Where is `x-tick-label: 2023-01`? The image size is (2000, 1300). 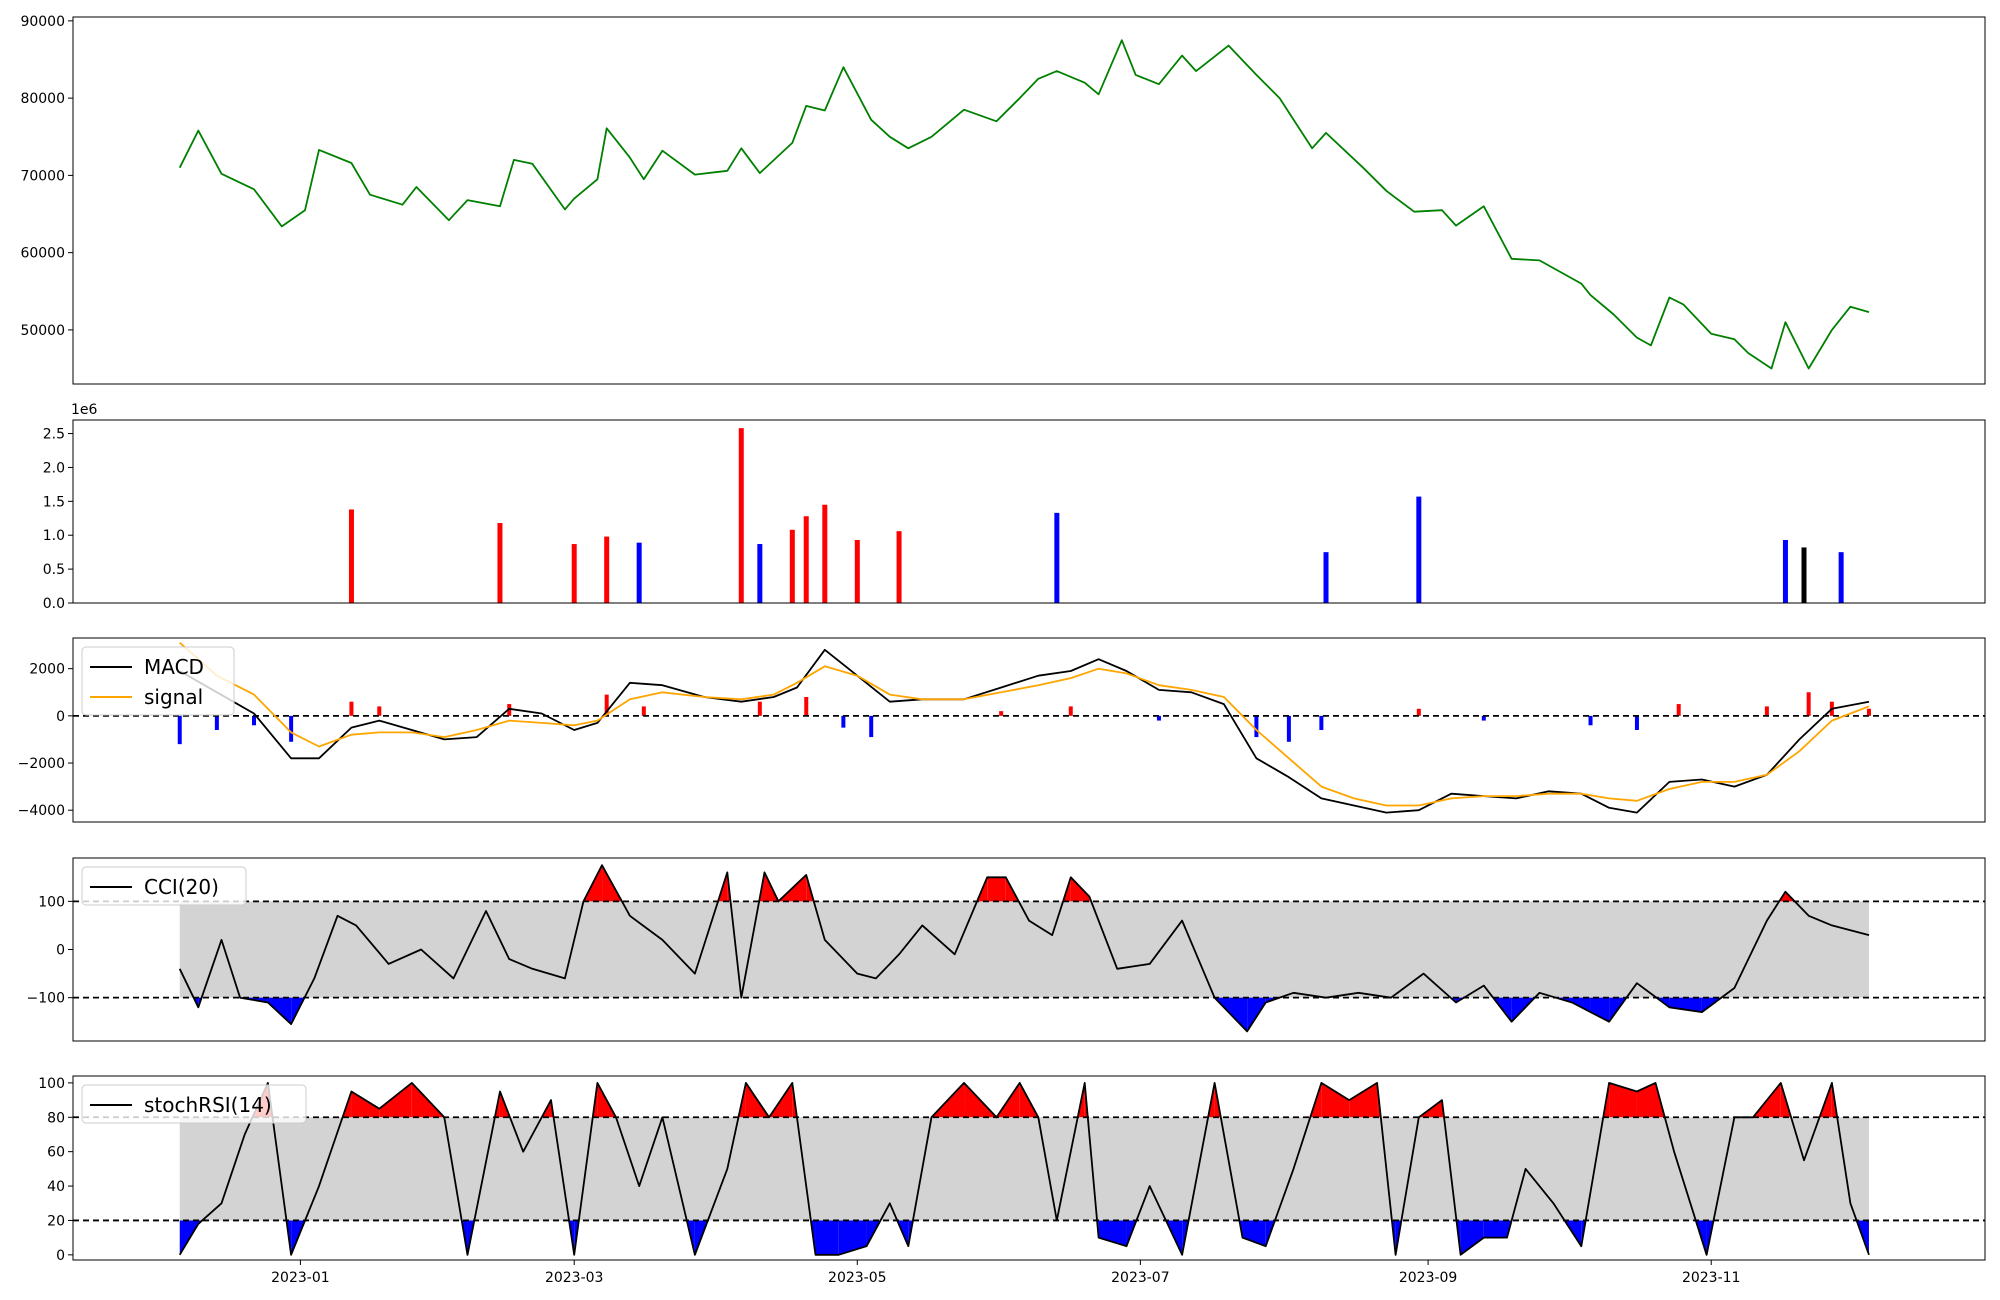 x-tick-label: 2023-01 is located at coordinates (300, 1278).